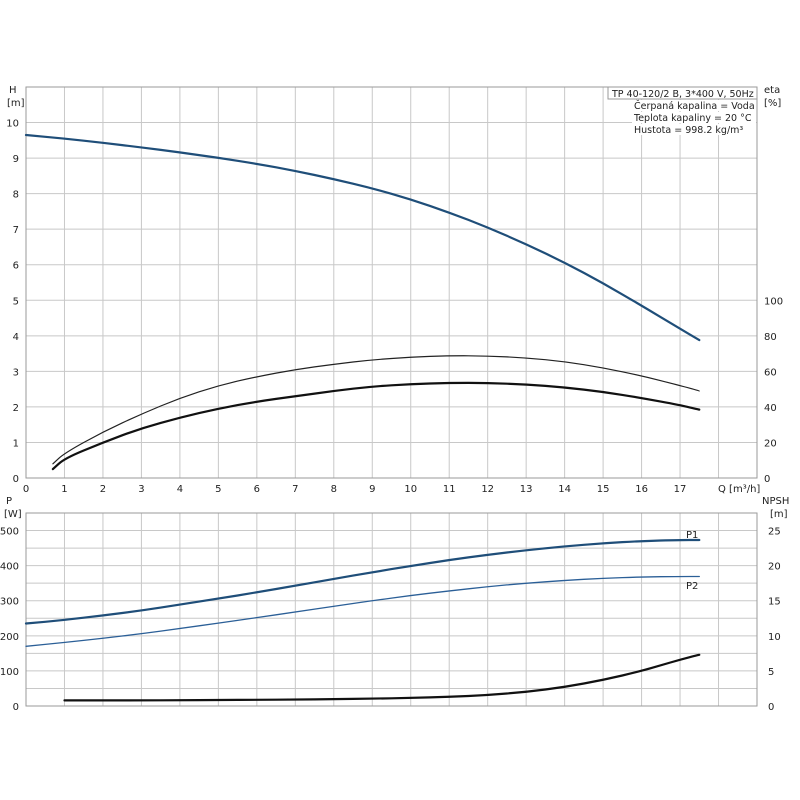  I want to click on x-tick-label: 8, so click(334, 489).